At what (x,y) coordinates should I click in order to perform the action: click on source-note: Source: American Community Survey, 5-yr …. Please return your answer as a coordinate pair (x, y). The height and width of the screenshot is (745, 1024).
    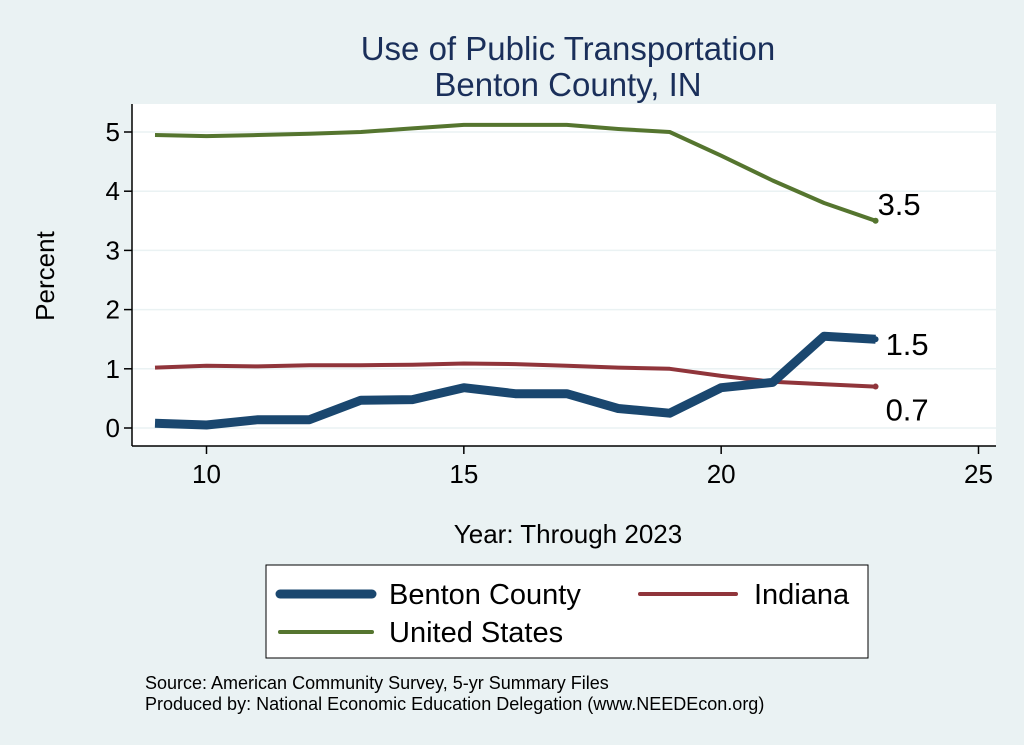
    Looking at the image, I should click on (377, 683).